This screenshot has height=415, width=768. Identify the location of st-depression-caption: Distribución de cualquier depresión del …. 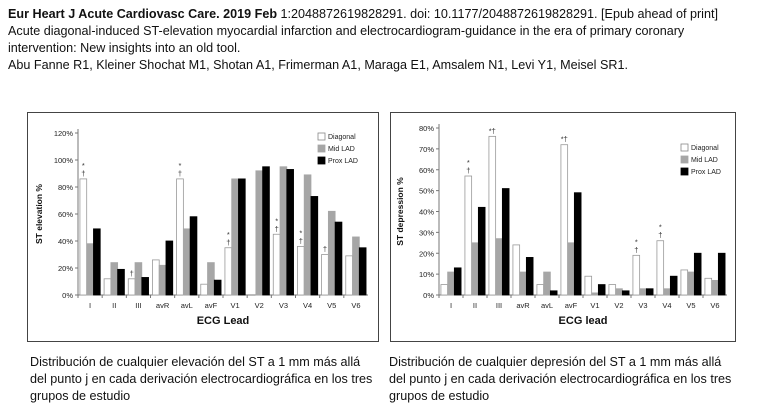
(560, 379).